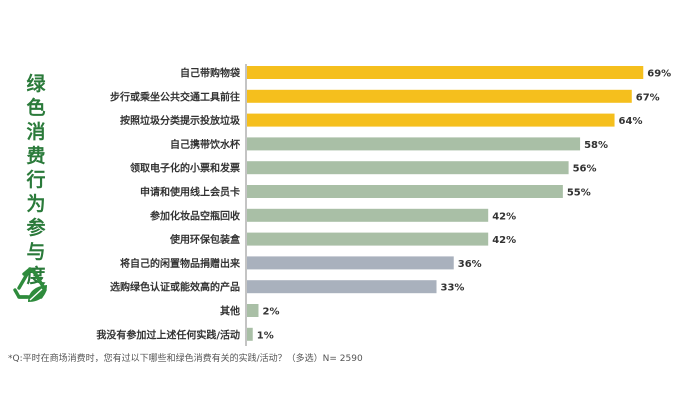  I want to click on category-label: 选购绿色认证或能效高的产品, so click(175, 287).